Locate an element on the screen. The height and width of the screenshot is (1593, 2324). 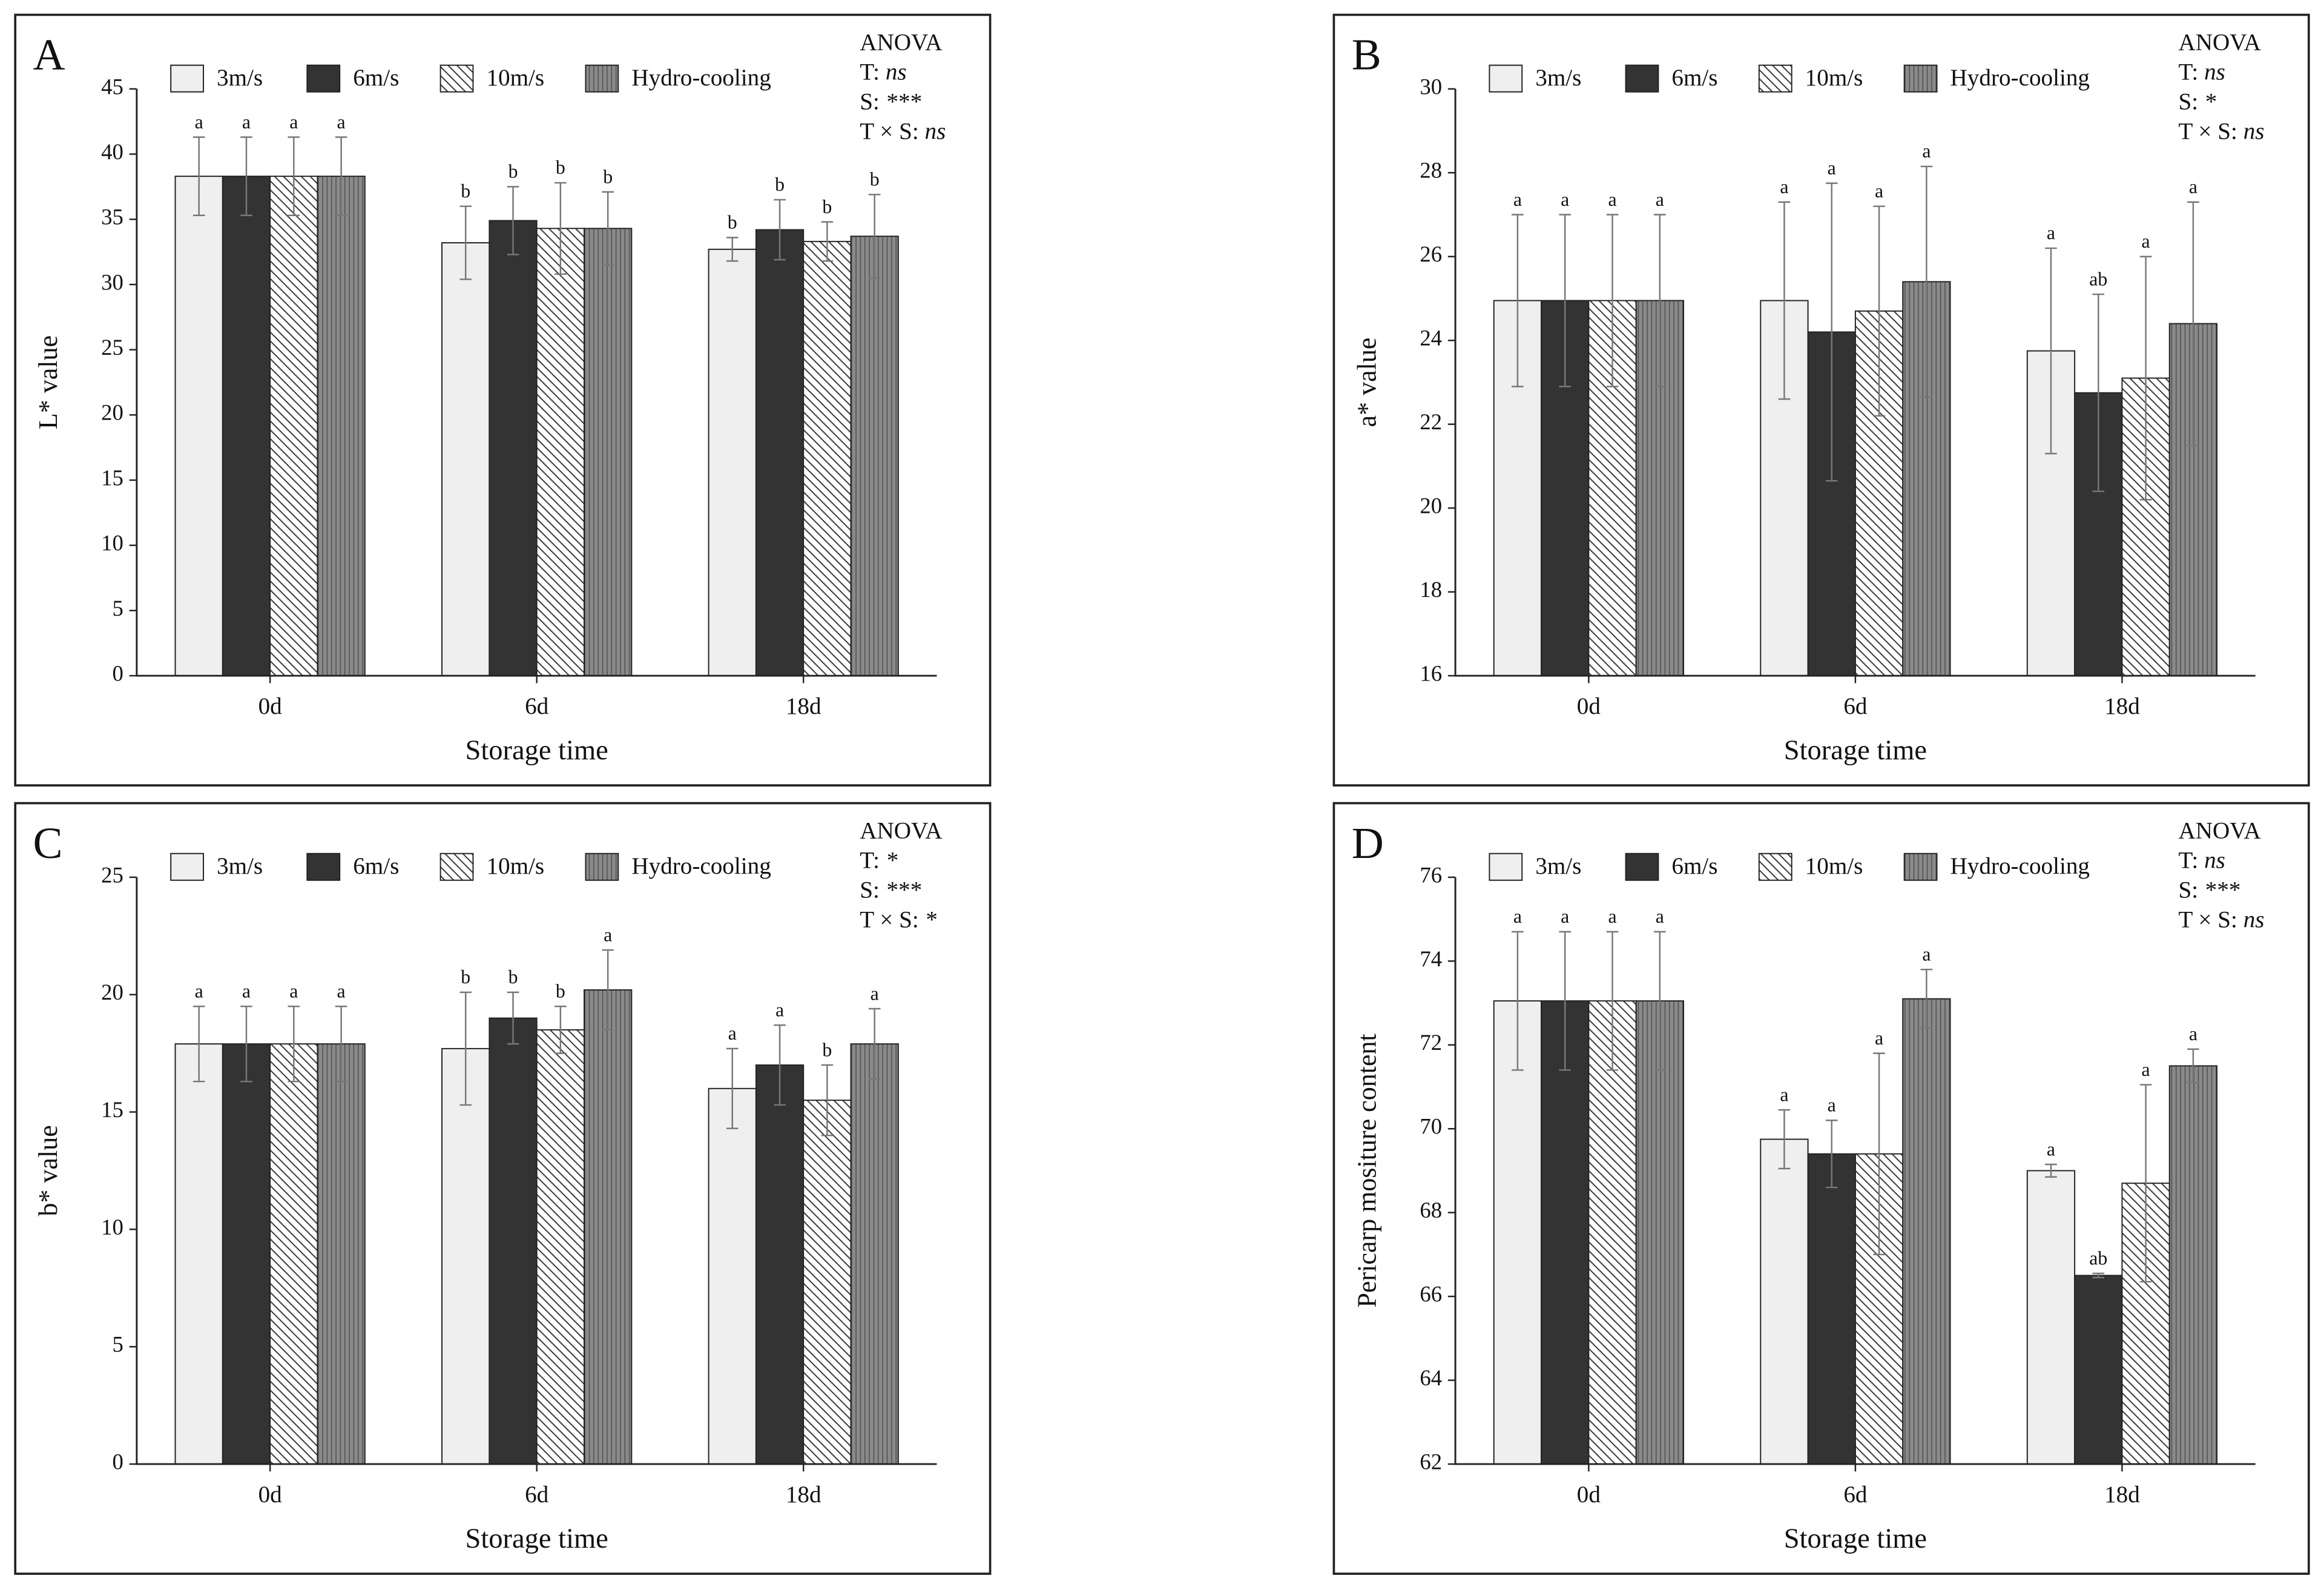
anova-term: T: is located at coordinates (2188, 72).